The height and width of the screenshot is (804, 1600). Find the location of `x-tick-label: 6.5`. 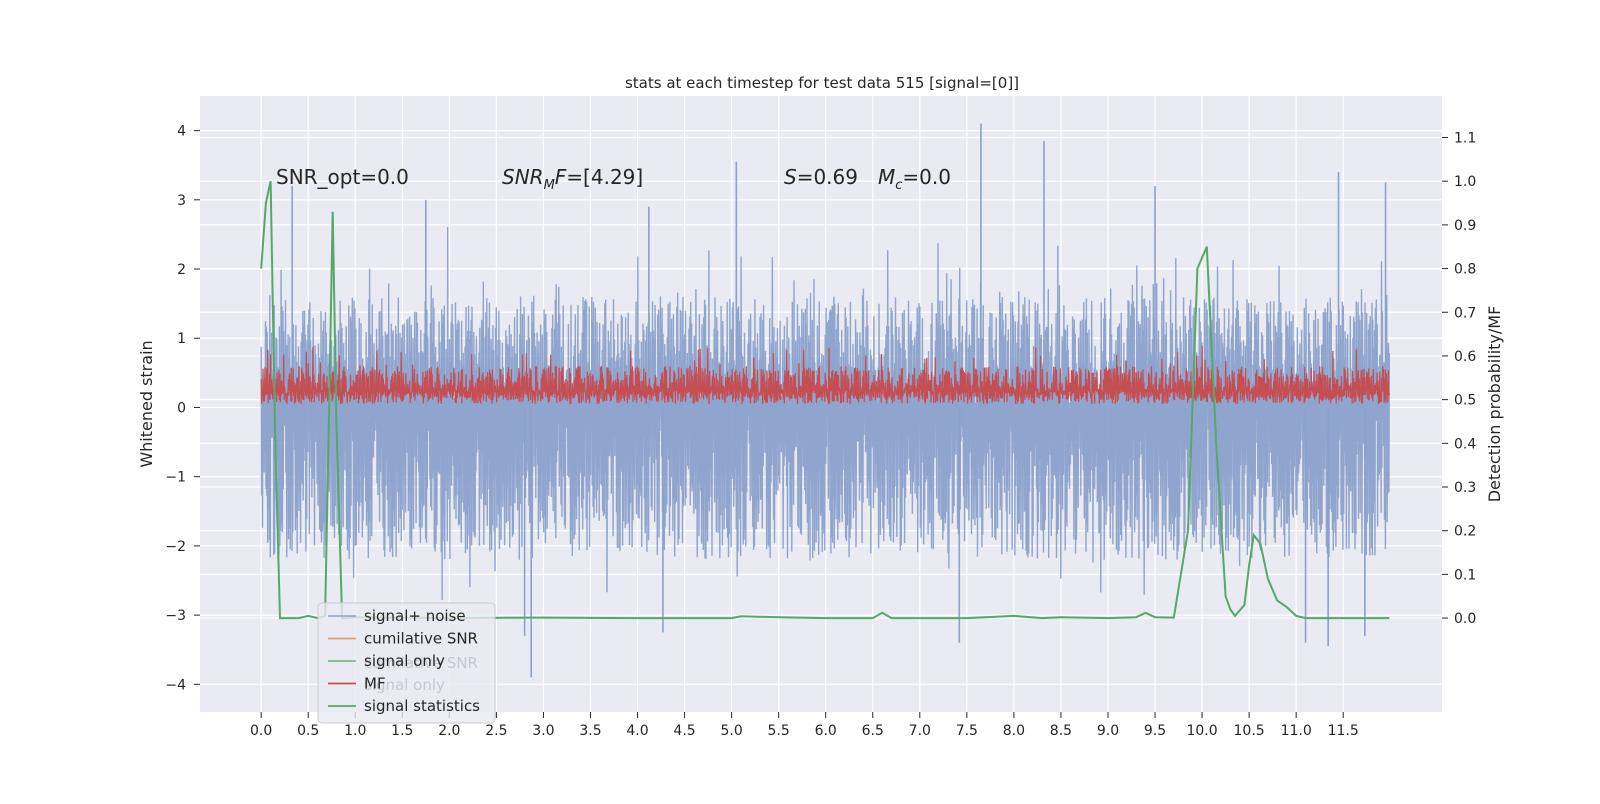

x-tick-label: 6.5 is located at coordinates (873, 731).